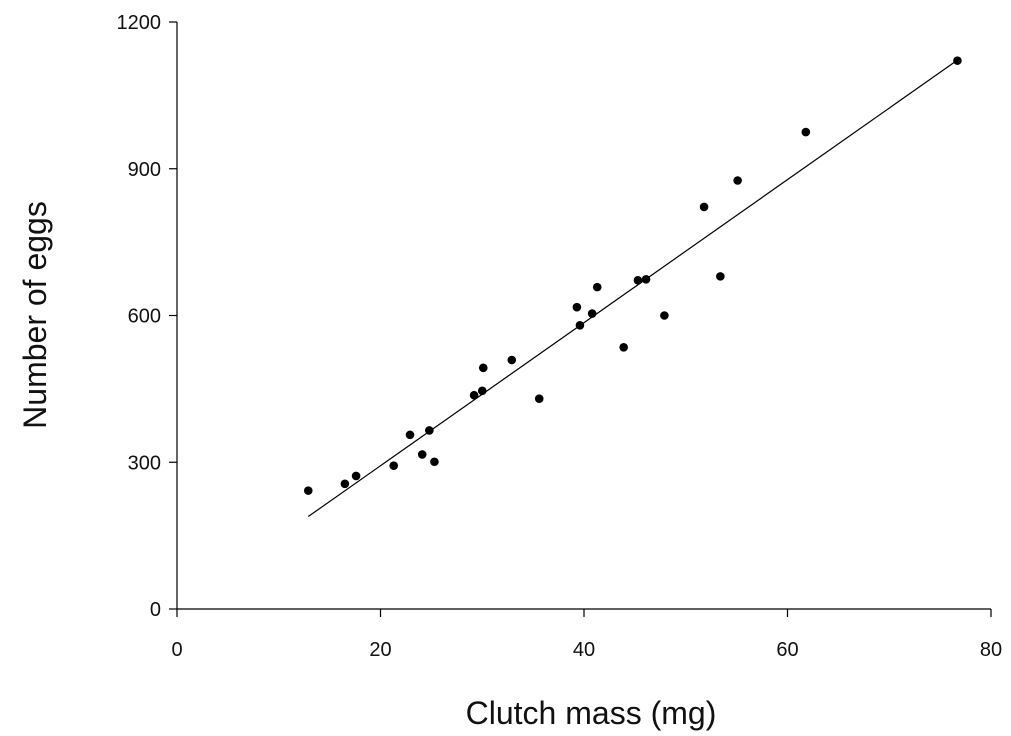  What do you see at coordinates (176, 650) in the screenshot?
I see `x-tick-label: 0` at bounding box center [176, 650].